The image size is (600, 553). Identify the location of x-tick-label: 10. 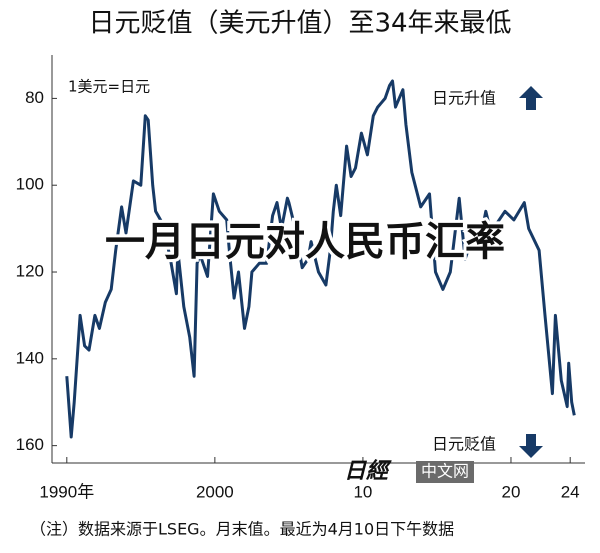
(362, 491).